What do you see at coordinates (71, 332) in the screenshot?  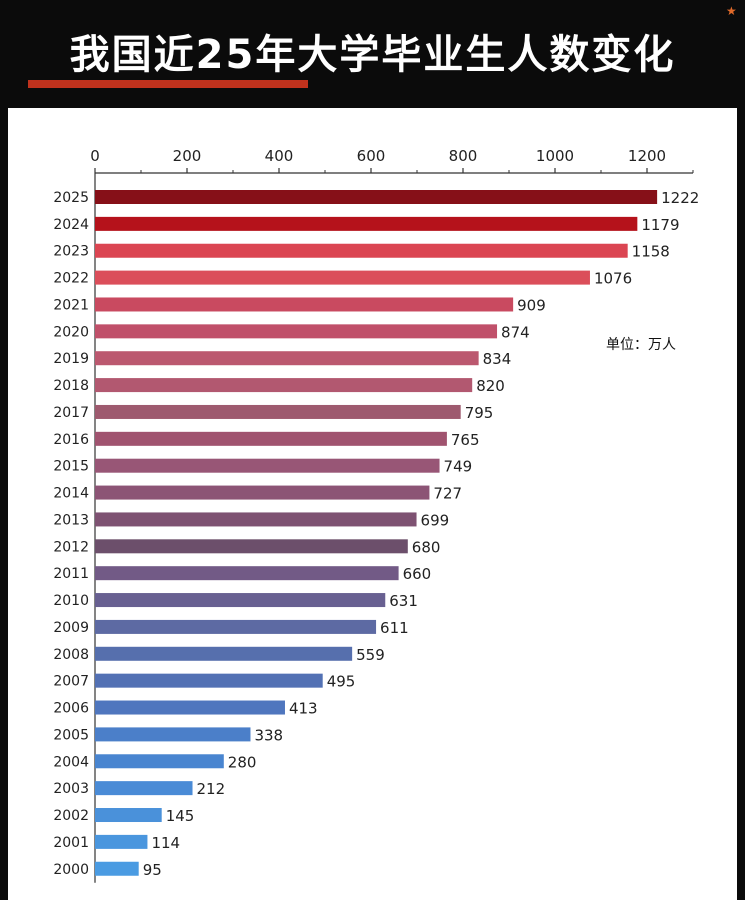 I see `year-label: 2020` at bounding box center [71, 332].